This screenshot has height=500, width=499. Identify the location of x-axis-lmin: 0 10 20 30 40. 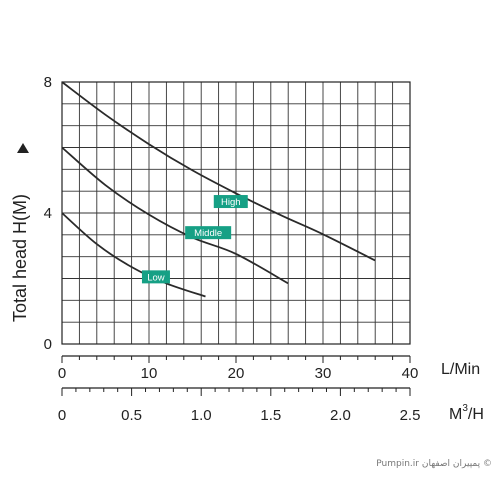
(238, 368).